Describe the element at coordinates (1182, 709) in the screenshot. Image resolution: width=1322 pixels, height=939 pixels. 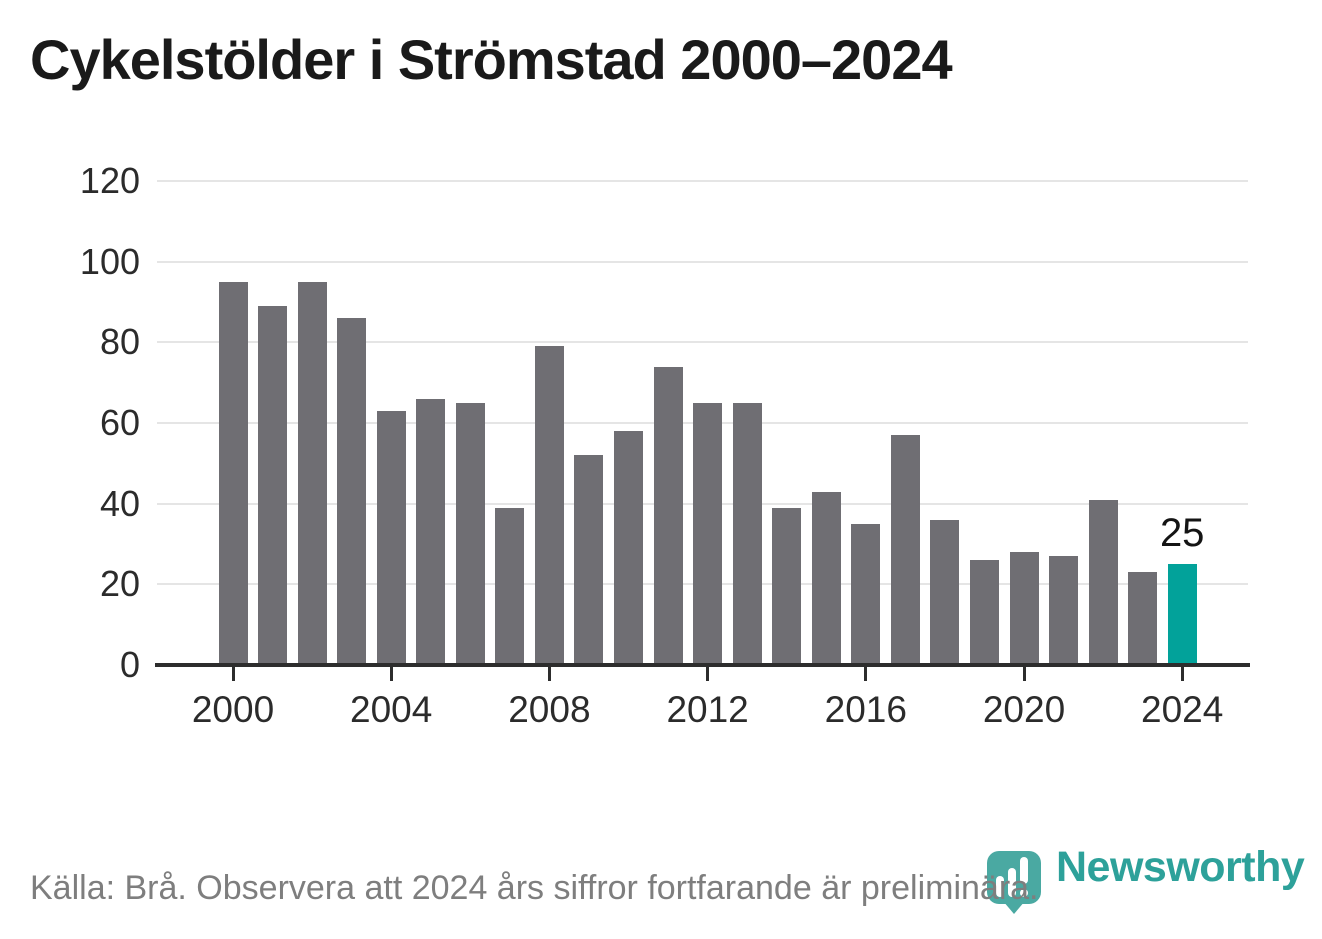
I see `x-axis-label-2024: 2024` at that location.